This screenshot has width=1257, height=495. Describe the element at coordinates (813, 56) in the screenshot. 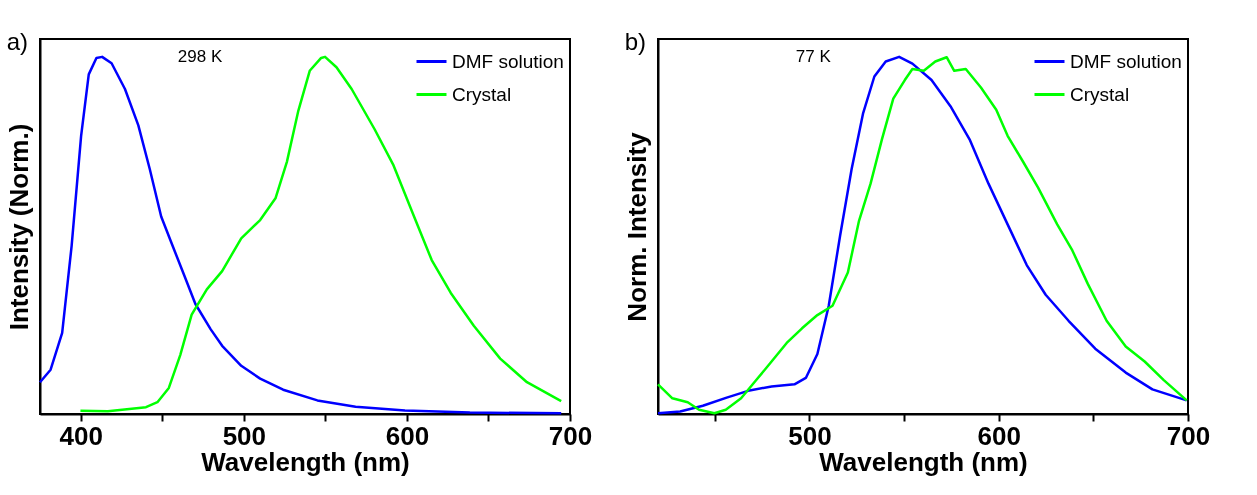

I see `annotation: 77 K` at that location.